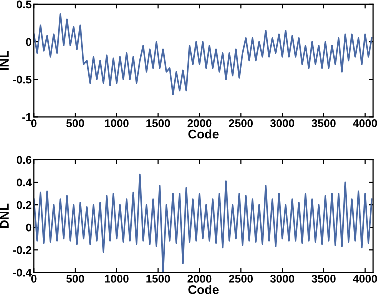  Describe the element at coordinates (22, 80) in the screenshot. I see `y-tick-label: -0.5` at that location.